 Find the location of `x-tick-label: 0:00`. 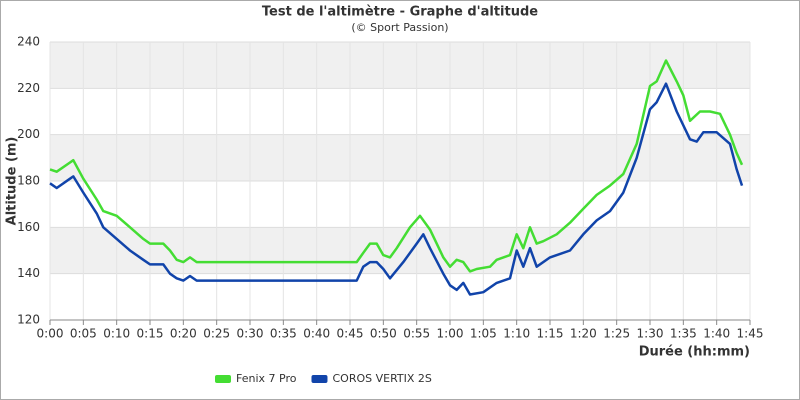

x-tick-label: 0:00 is located at coordinates (50, 334).